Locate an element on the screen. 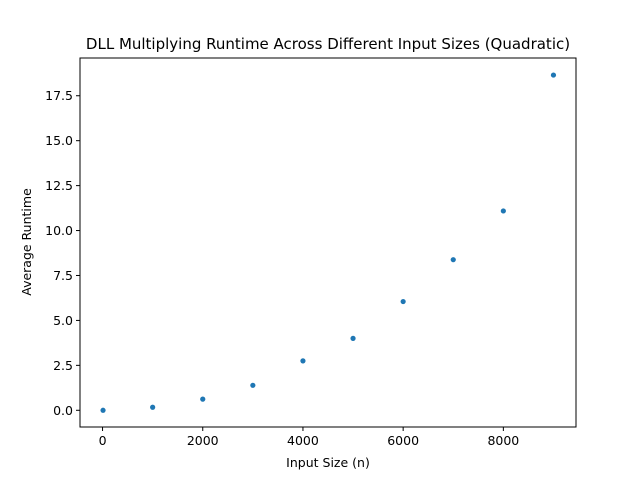  y-tick-label: 0.0 is located at coordinates (63, 410).